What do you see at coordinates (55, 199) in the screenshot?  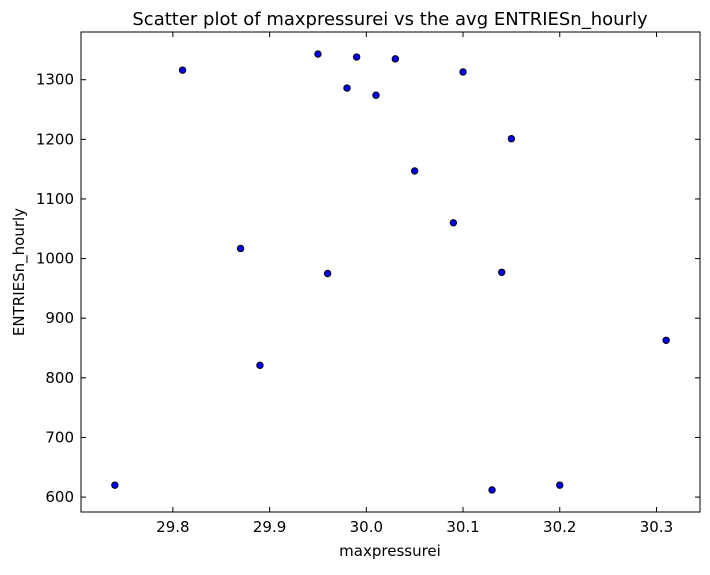 I see `y-tick-label: 1100` at bounding box center [55, 199].